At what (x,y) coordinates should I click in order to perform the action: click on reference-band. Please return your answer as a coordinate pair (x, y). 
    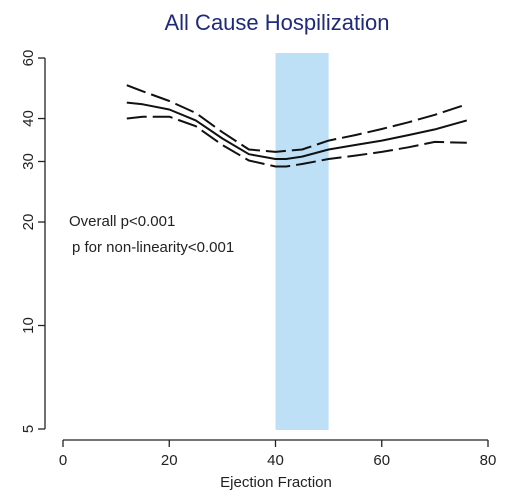
    Looking at the image, I should click on (302, 241).